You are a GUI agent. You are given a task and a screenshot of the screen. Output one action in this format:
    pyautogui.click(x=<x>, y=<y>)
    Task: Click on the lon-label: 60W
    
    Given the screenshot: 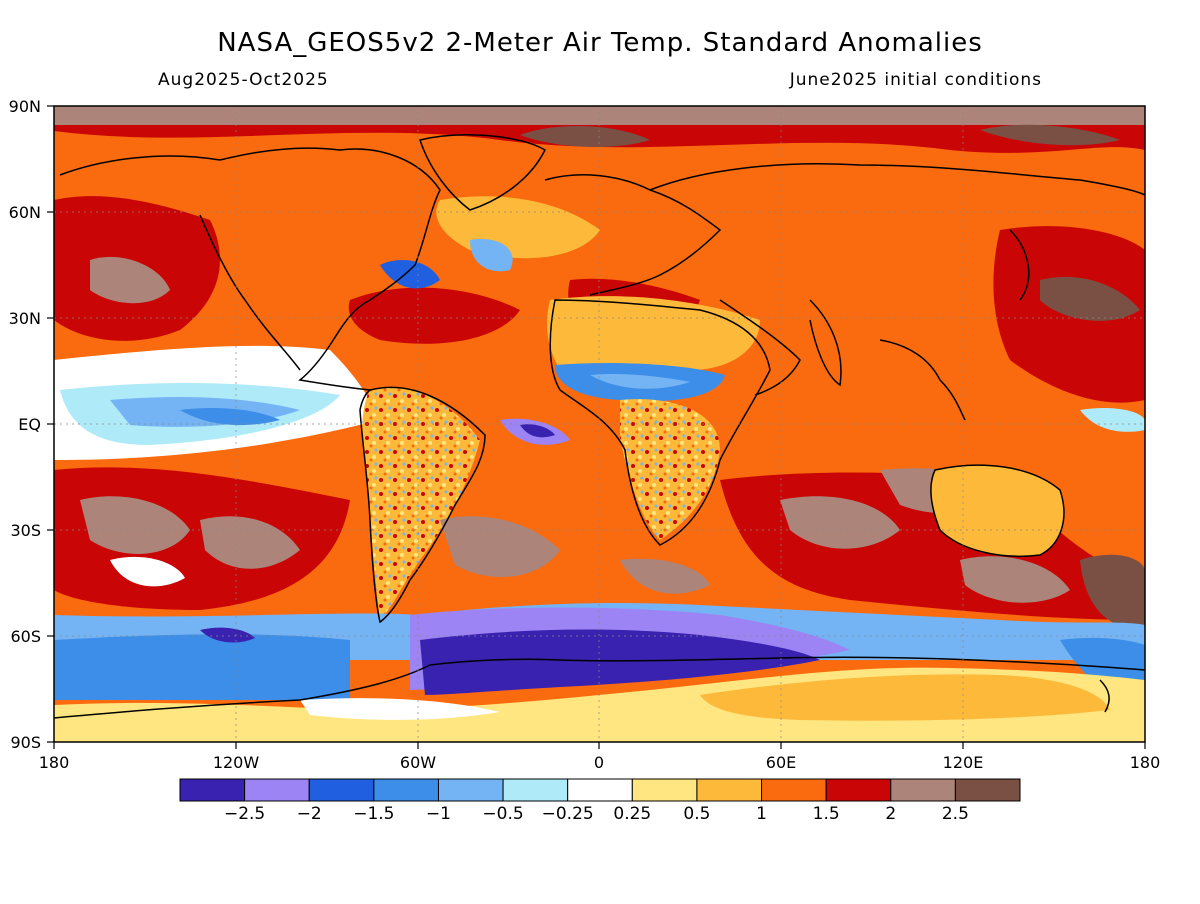 What is the action you would take?
    pyautogui.click(x=418, y=762)
    